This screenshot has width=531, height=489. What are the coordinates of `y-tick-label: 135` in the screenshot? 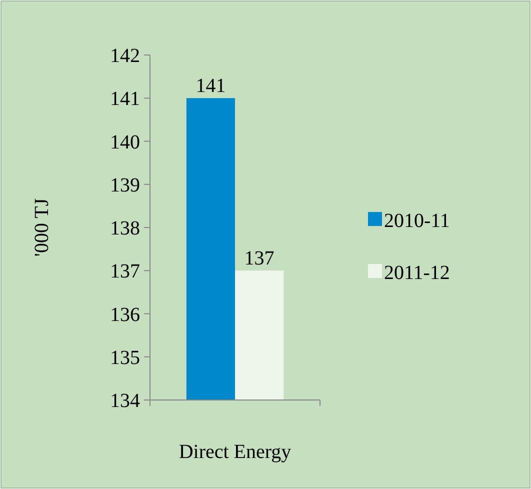 It's located at (125, 357).